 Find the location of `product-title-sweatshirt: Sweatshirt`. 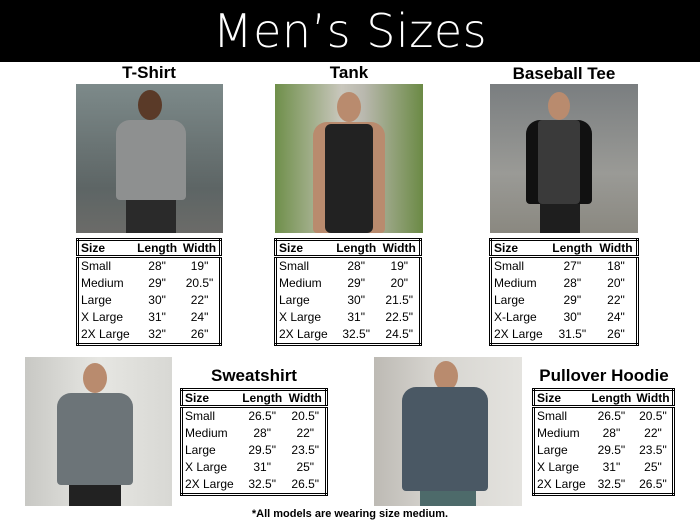

product-title-sweatshirt: Sweatshirt is located at coordinates (254, 375).